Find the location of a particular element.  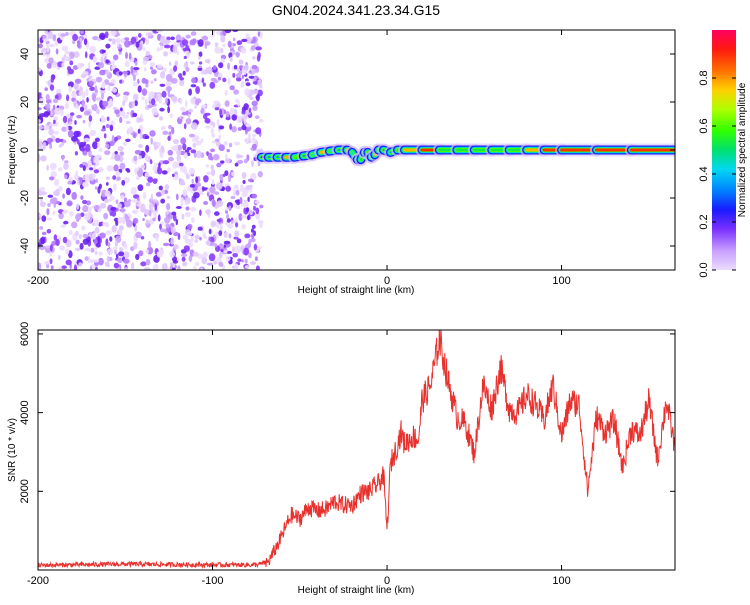

colorbar-tick-label: 0.8 is located at coordinates (704, 77).